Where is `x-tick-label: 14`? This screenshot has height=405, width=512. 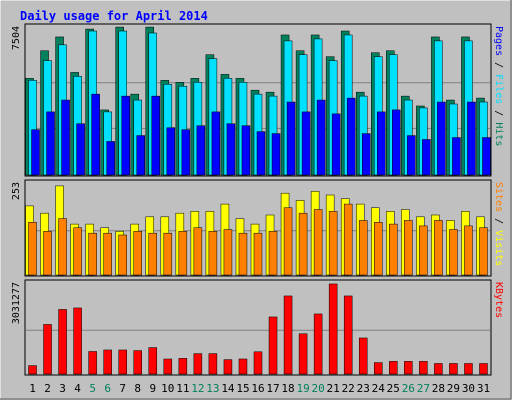
x-tick-label: 14 is located at coordinates (228, 388).